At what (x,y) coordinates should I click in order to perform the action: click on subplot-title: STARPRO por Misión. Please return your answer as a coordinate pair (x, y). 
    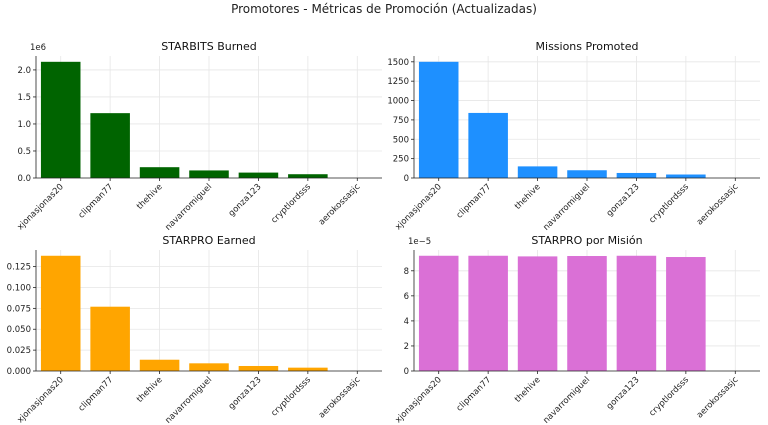
    Looking at the image, I should click on (586, 240).